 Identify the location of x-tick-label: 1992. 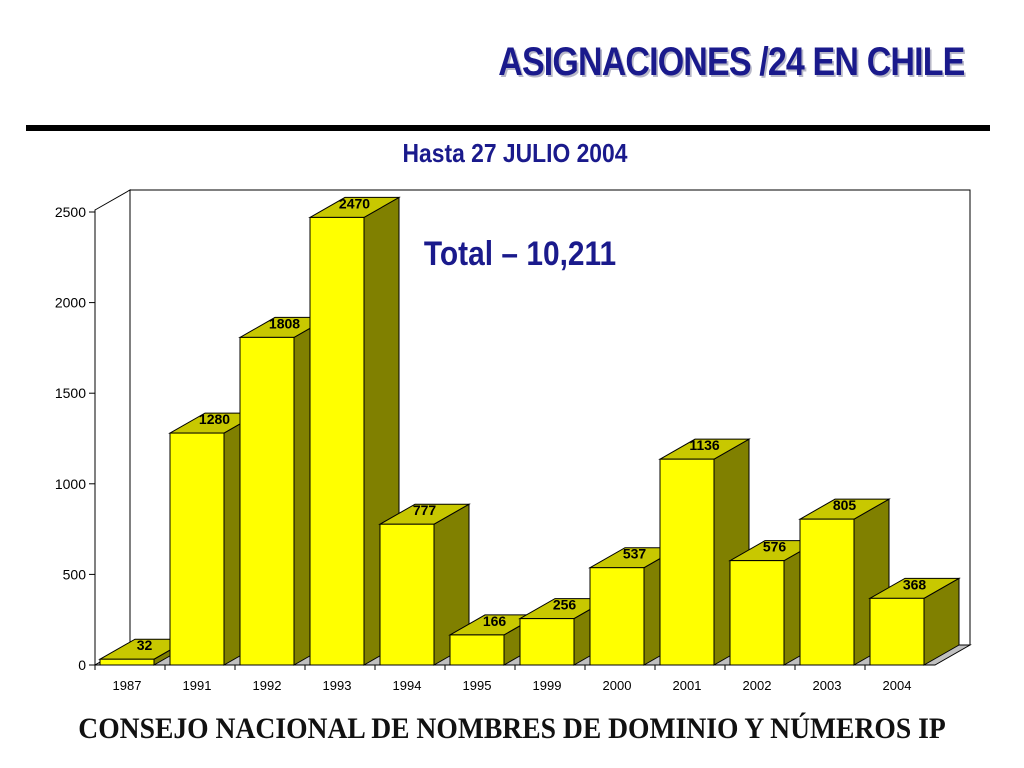
(267, 685).